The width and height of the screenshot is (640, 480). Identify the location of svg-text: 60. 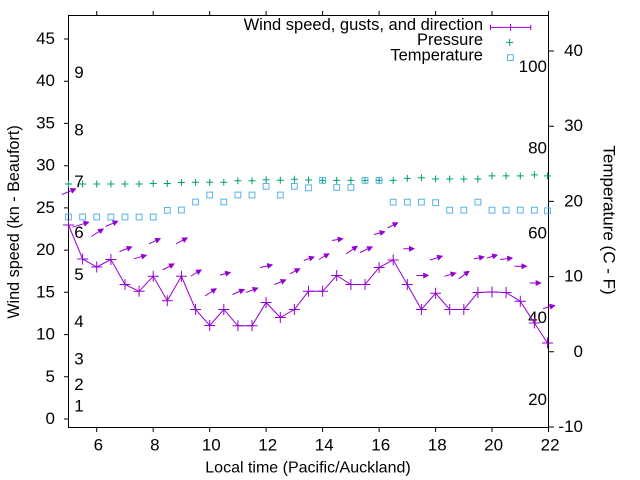
(537, 233).